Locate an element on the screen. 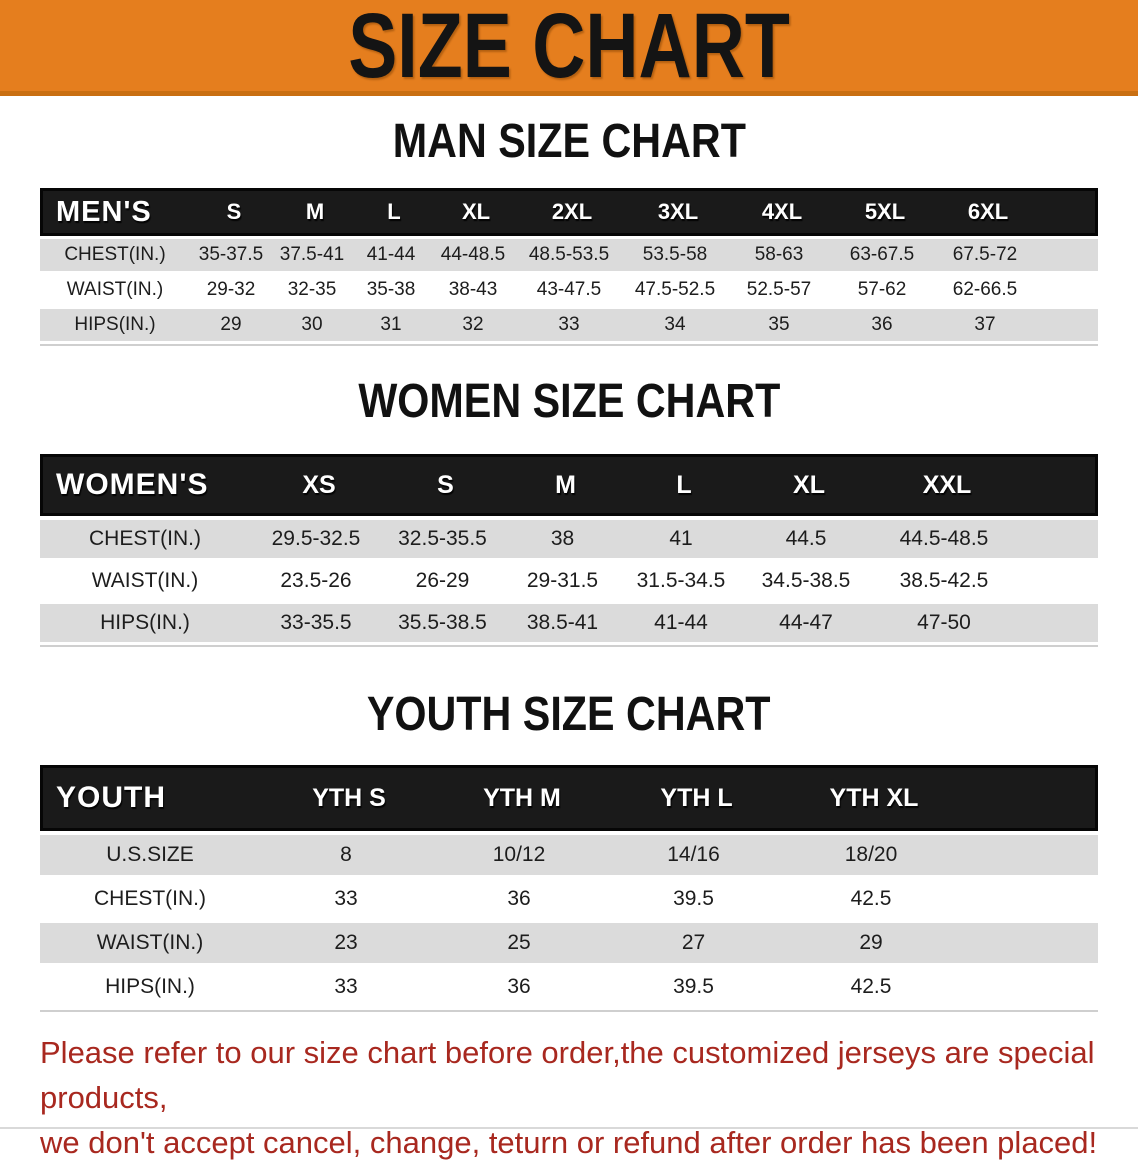 The image size is (1138, 1165). table-cell: 37 is located at coordinates (985, 324).